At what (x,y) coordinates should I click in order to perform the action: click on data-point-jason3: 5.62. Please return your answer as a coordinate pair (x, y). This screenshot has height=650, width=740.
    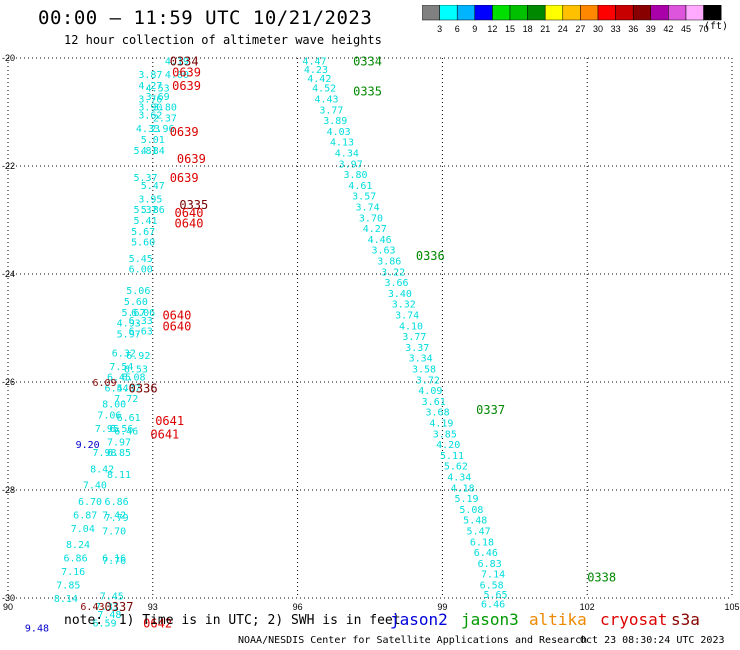
    Looking at the image, I should click on (456, 467).